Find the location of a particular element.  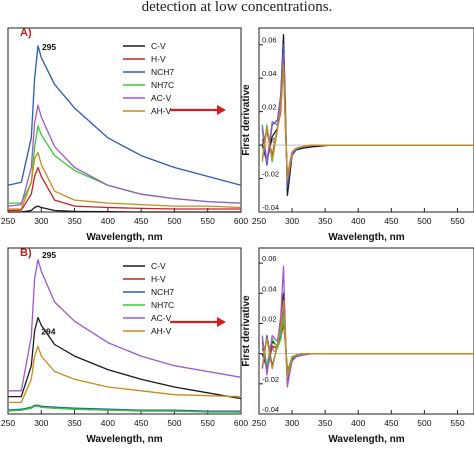

panel-label: A) is located at coordinates (26, 33).